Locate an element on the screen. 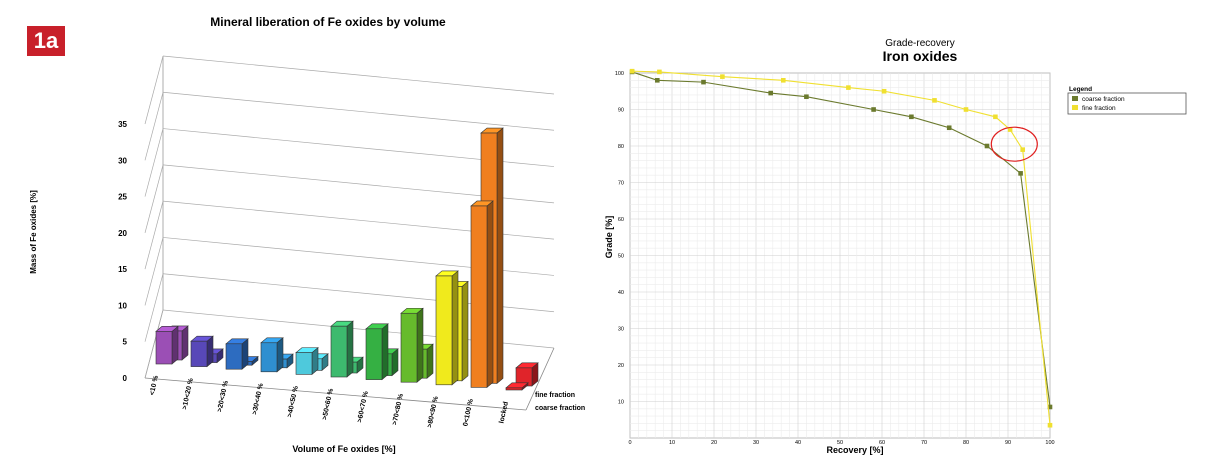 This screenshot has height=460, width=1209. chart-supertitle: Grade-recovery is located at coordinates (919, 43).